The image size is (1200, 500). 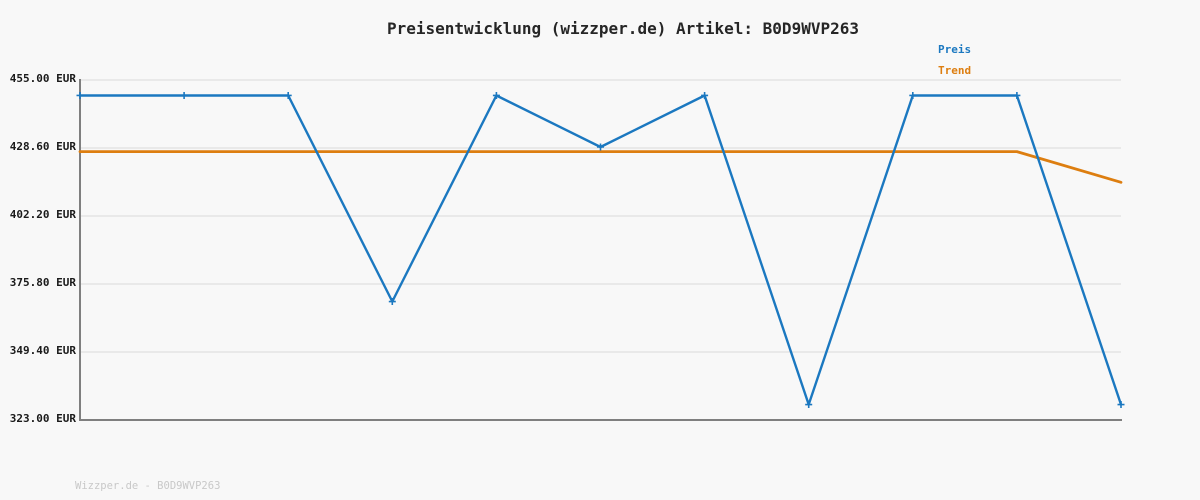 I want to click on y-tick-label: 455.00 EUR, so click(x=42, y=78).